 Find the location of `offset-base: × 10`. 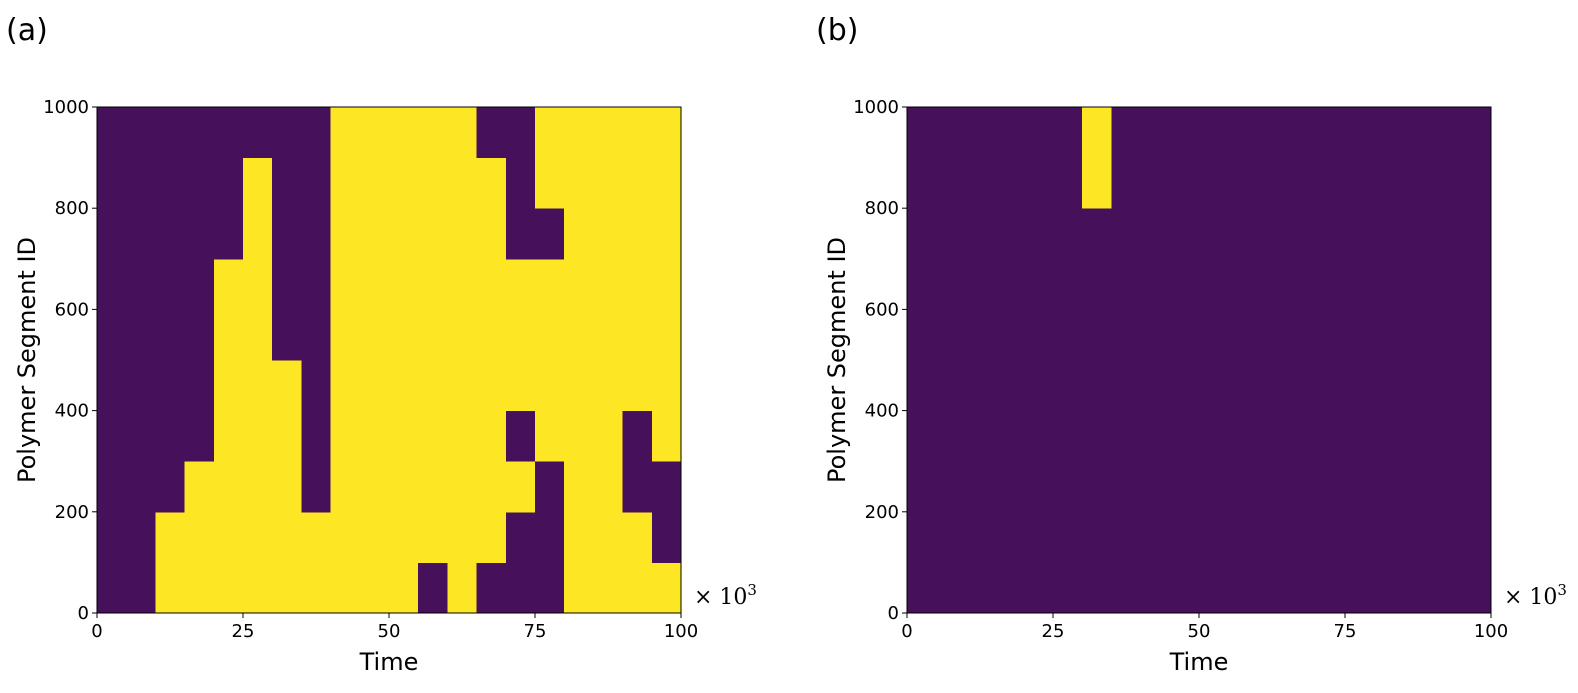

offset-base: × 10 is located at coordinates (1530, 597).